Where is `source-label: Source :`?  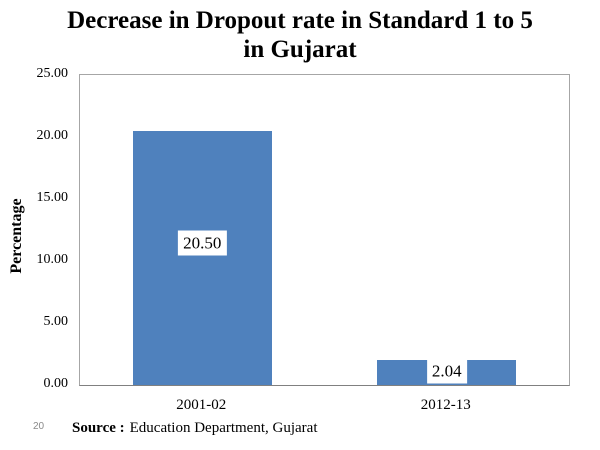
source-label: Source : is located at coordinates (98, 428).